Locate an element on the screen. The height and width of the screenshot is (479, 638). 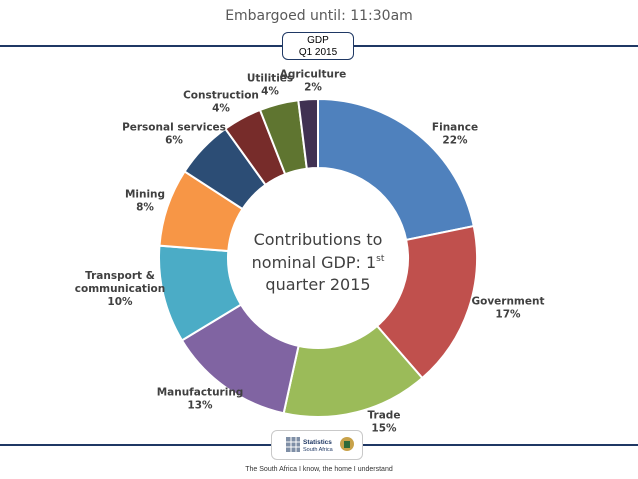
slice-finance is located at coordinates (396, 169).